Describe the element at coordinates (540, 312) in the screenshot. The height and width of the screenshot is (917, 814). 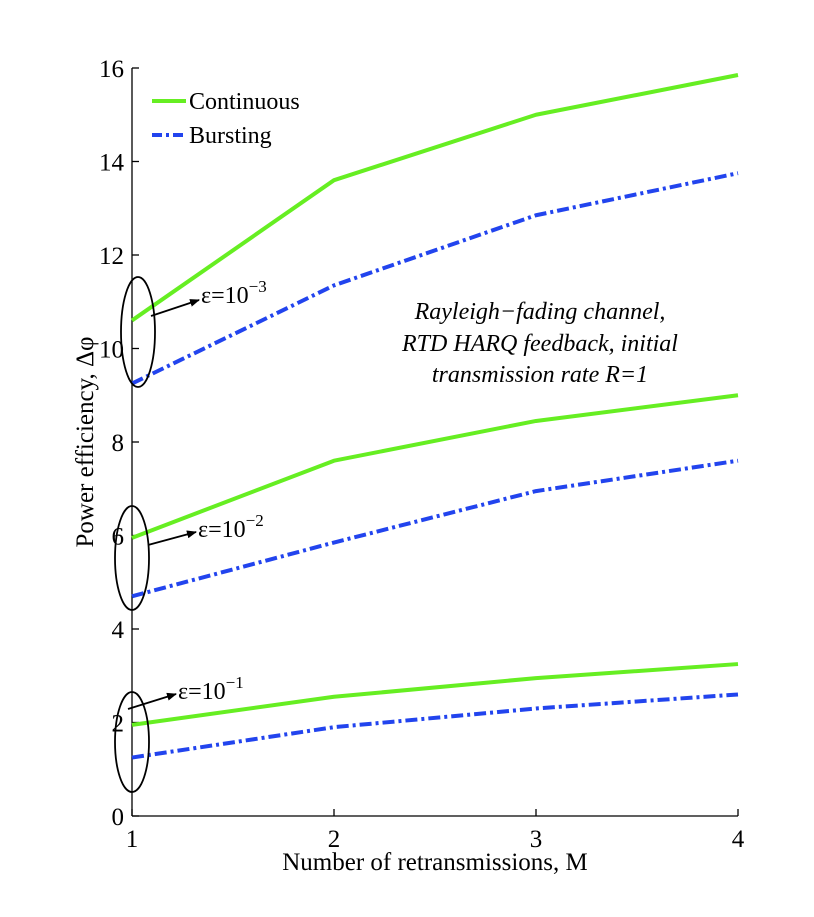
I see `annotation-line-1: Rayleigh−fading channel,` at that location.